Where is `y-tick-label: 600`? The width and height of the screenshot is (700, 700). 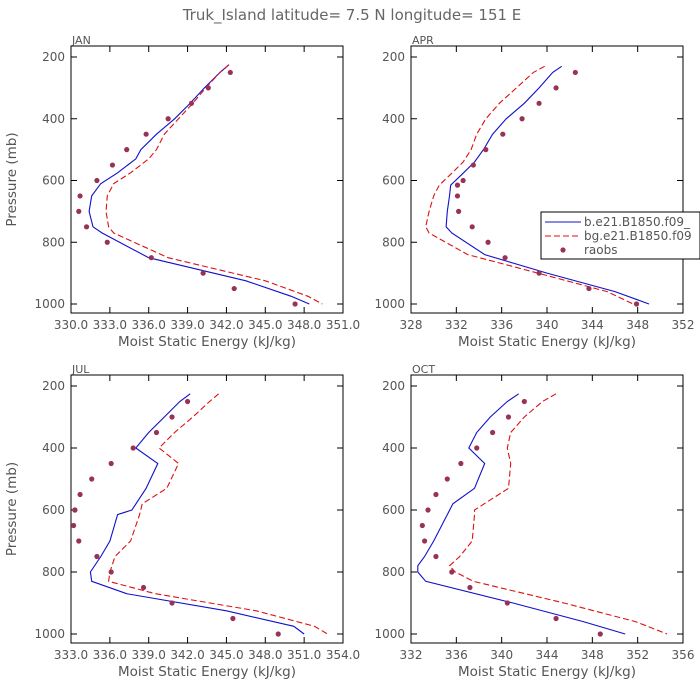
y-tick-label: 600 is located at coordinates (393, 181).